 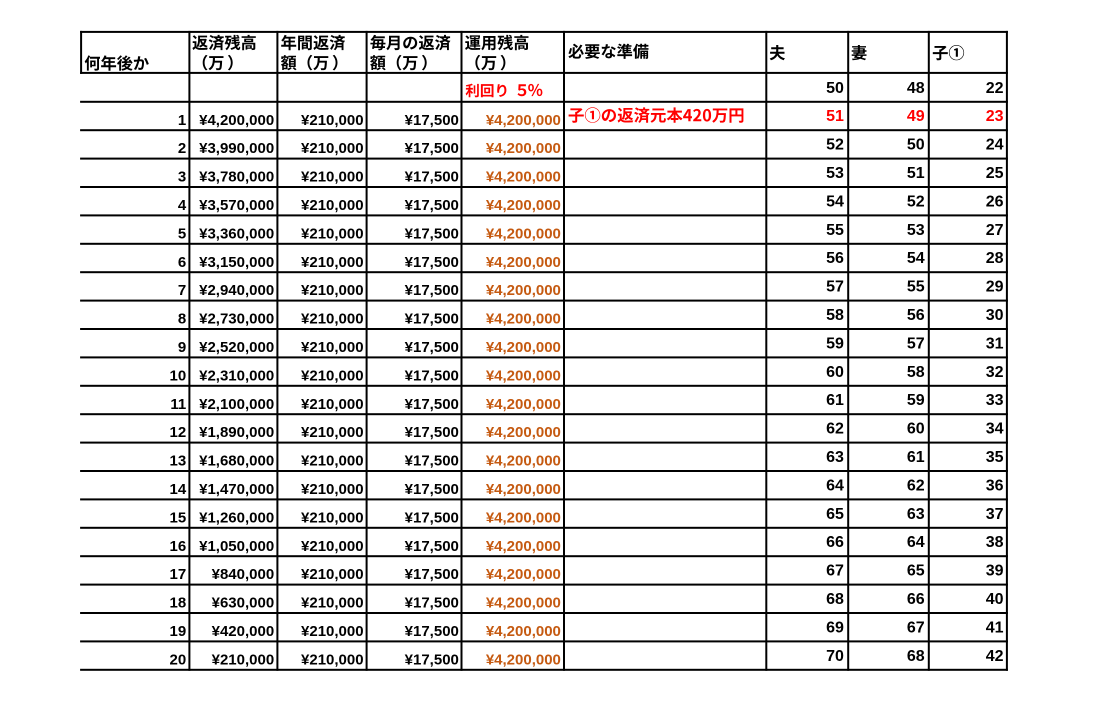 What do you see at coordinates (182, 347) in the screenshot?
I see `svg-text: 9` at bounding box center [182, 347].